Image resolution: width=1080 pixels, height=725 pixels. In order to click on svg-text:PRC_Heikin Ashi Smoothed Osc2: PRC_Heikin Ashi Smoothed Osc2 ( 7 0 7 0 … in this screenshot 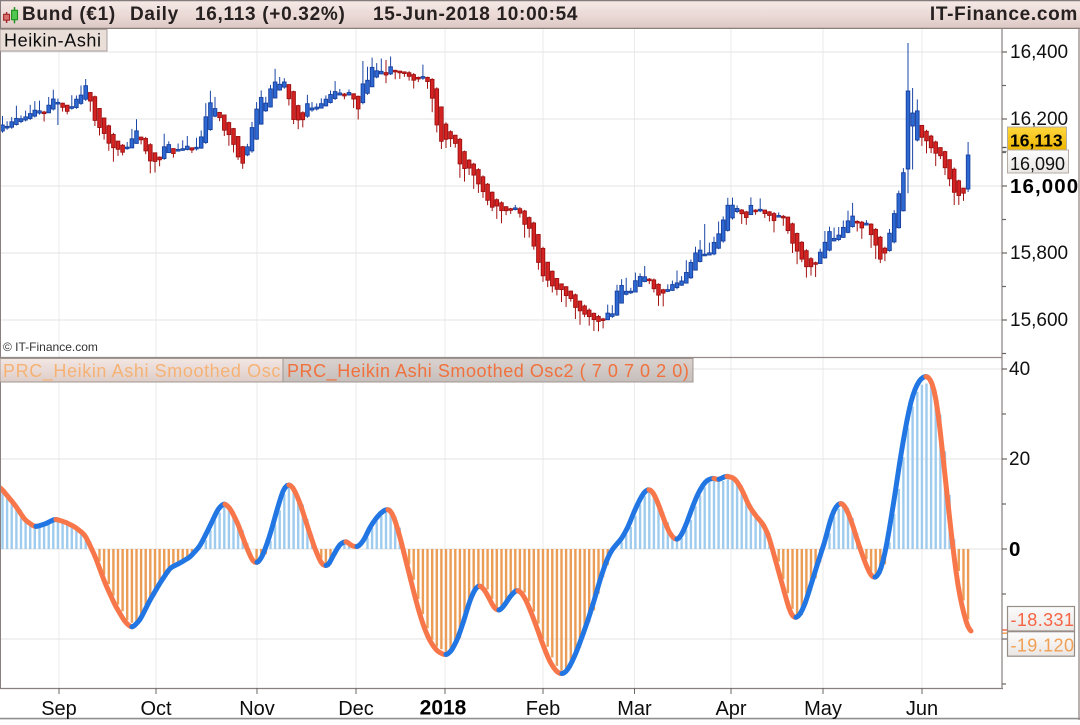, I will do `click(488, 371)`.